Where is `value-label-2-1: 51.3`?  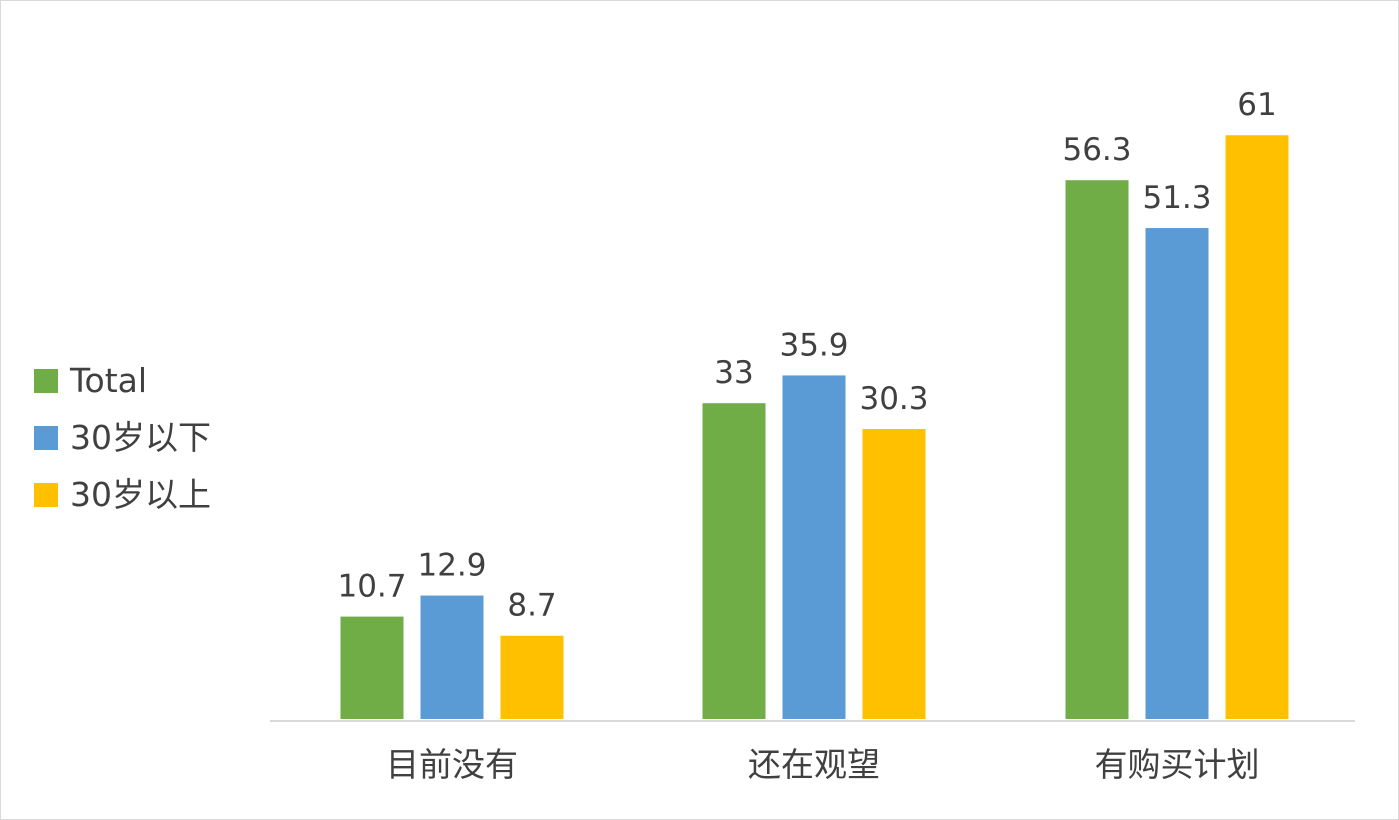 value-label-2-1: 51.3 is located at coordinates (1176, 198).